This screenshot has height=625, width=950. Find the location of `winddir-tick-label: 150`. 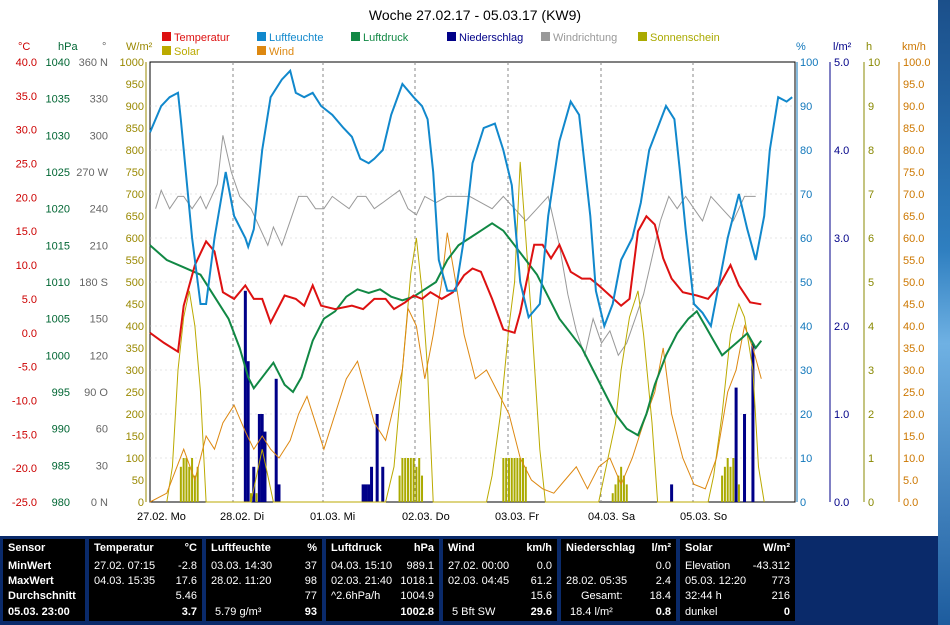

winddir-tick-label: 150 is located at coordinates (99, 320).